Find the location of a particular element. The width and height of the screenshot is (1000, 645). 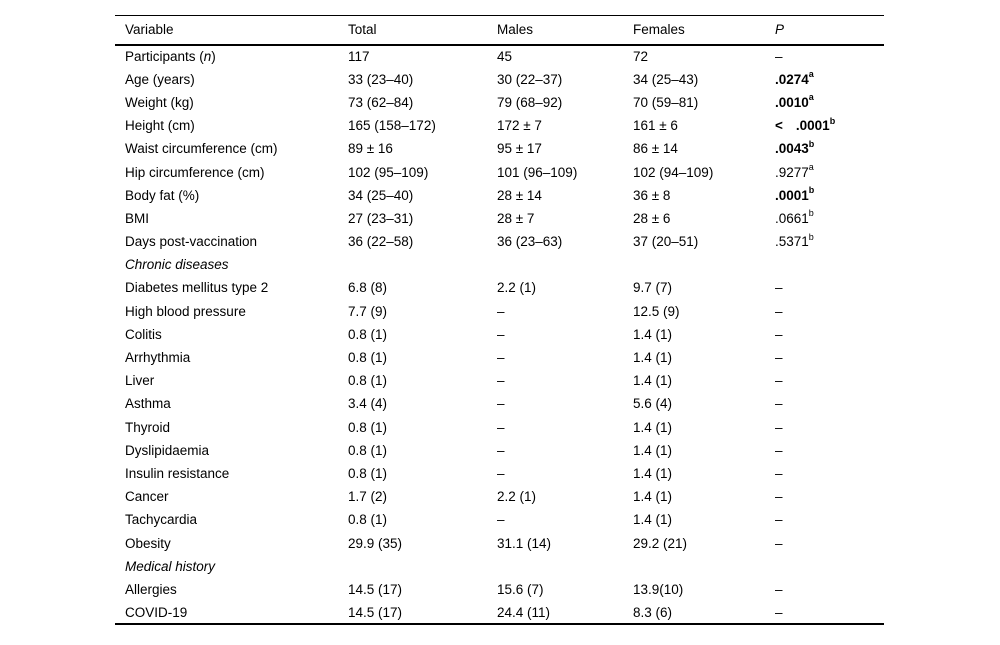

total-cell is located at coordinates (422, 566).